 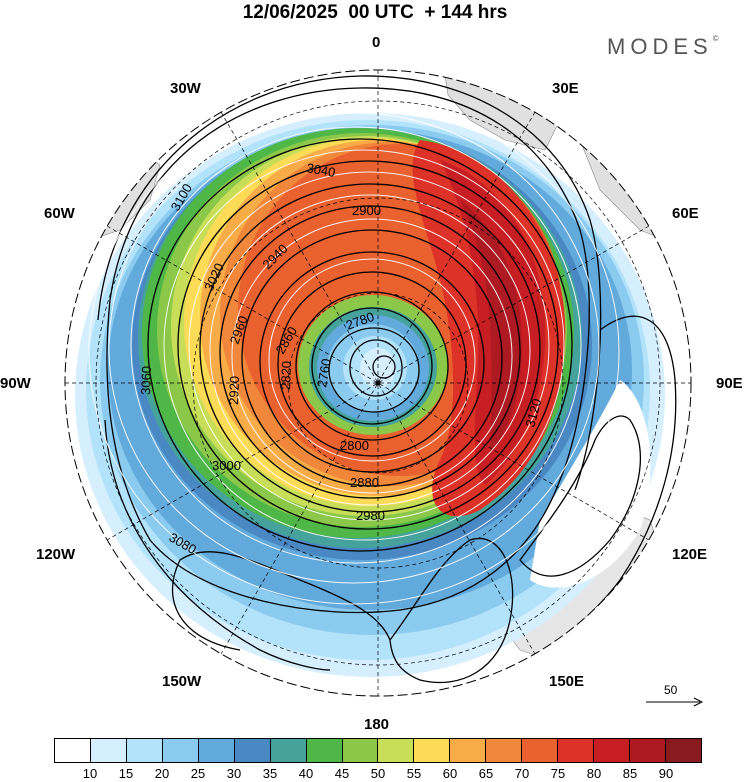 What do you see at coordinates (226, 465) in the screenshot?
I see `contour-label: 3000` at bounding box center [226, 465].